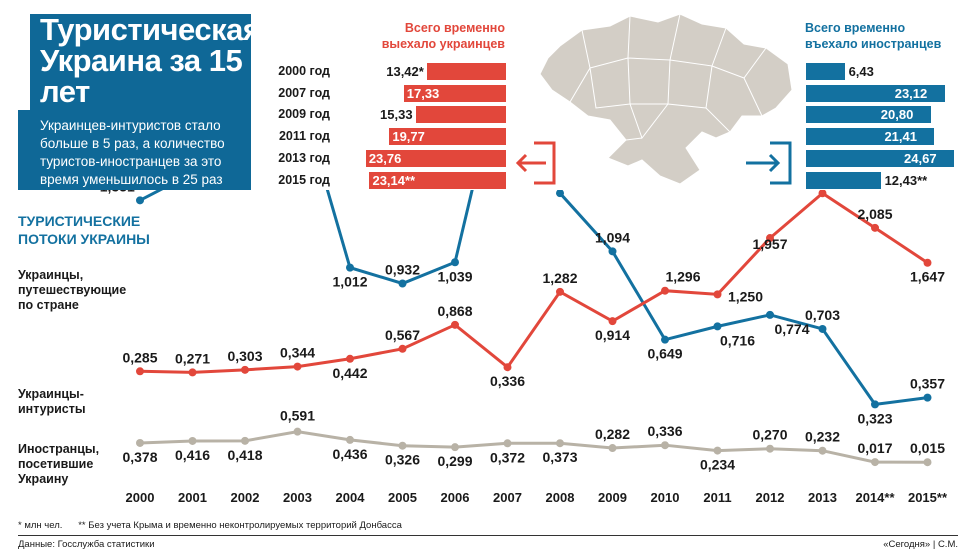  What do you see at coordinates (920, 158) in the screenshot?
I see `inbound-bar-value: 24,67` at bounding box center [920, 158].